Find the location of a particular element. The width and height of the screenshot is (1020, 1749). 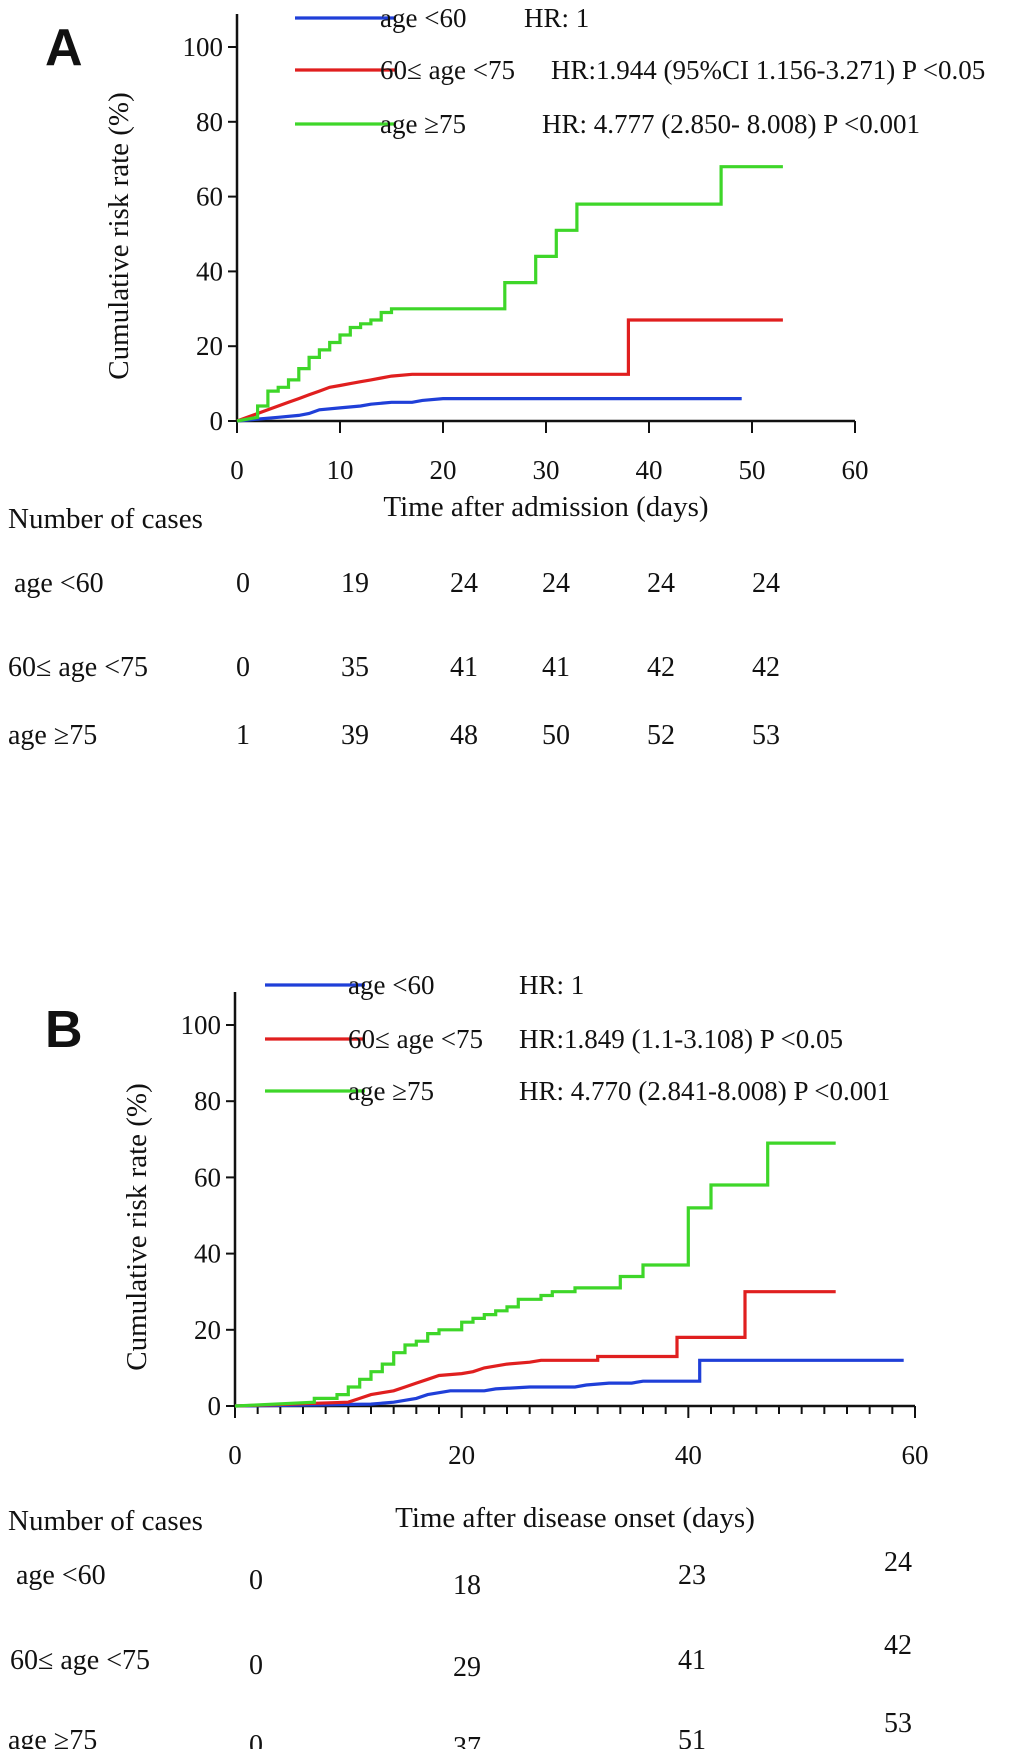

x-tick-label: 50 is located at coordinates (752, 470).